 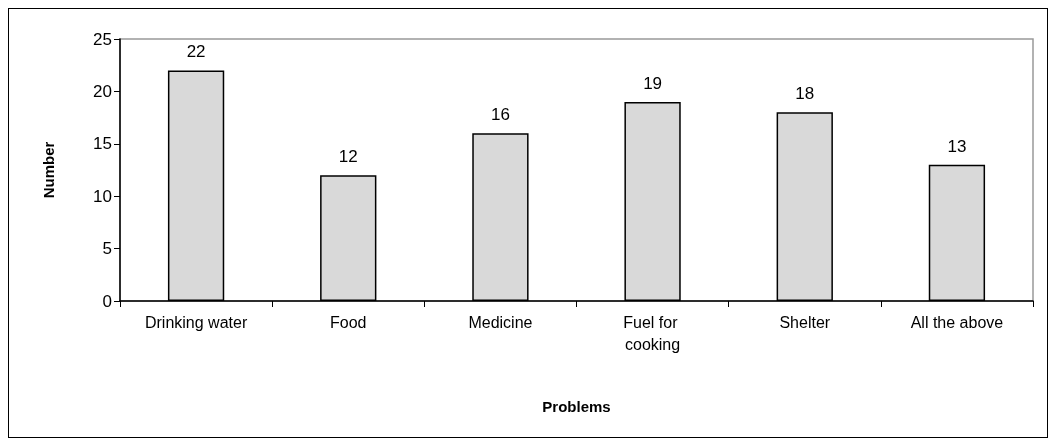 What do you see at coordinates (102, 39) in the screenshot?
I see `y-tick-label: 25` at bounding box center [102, 39].